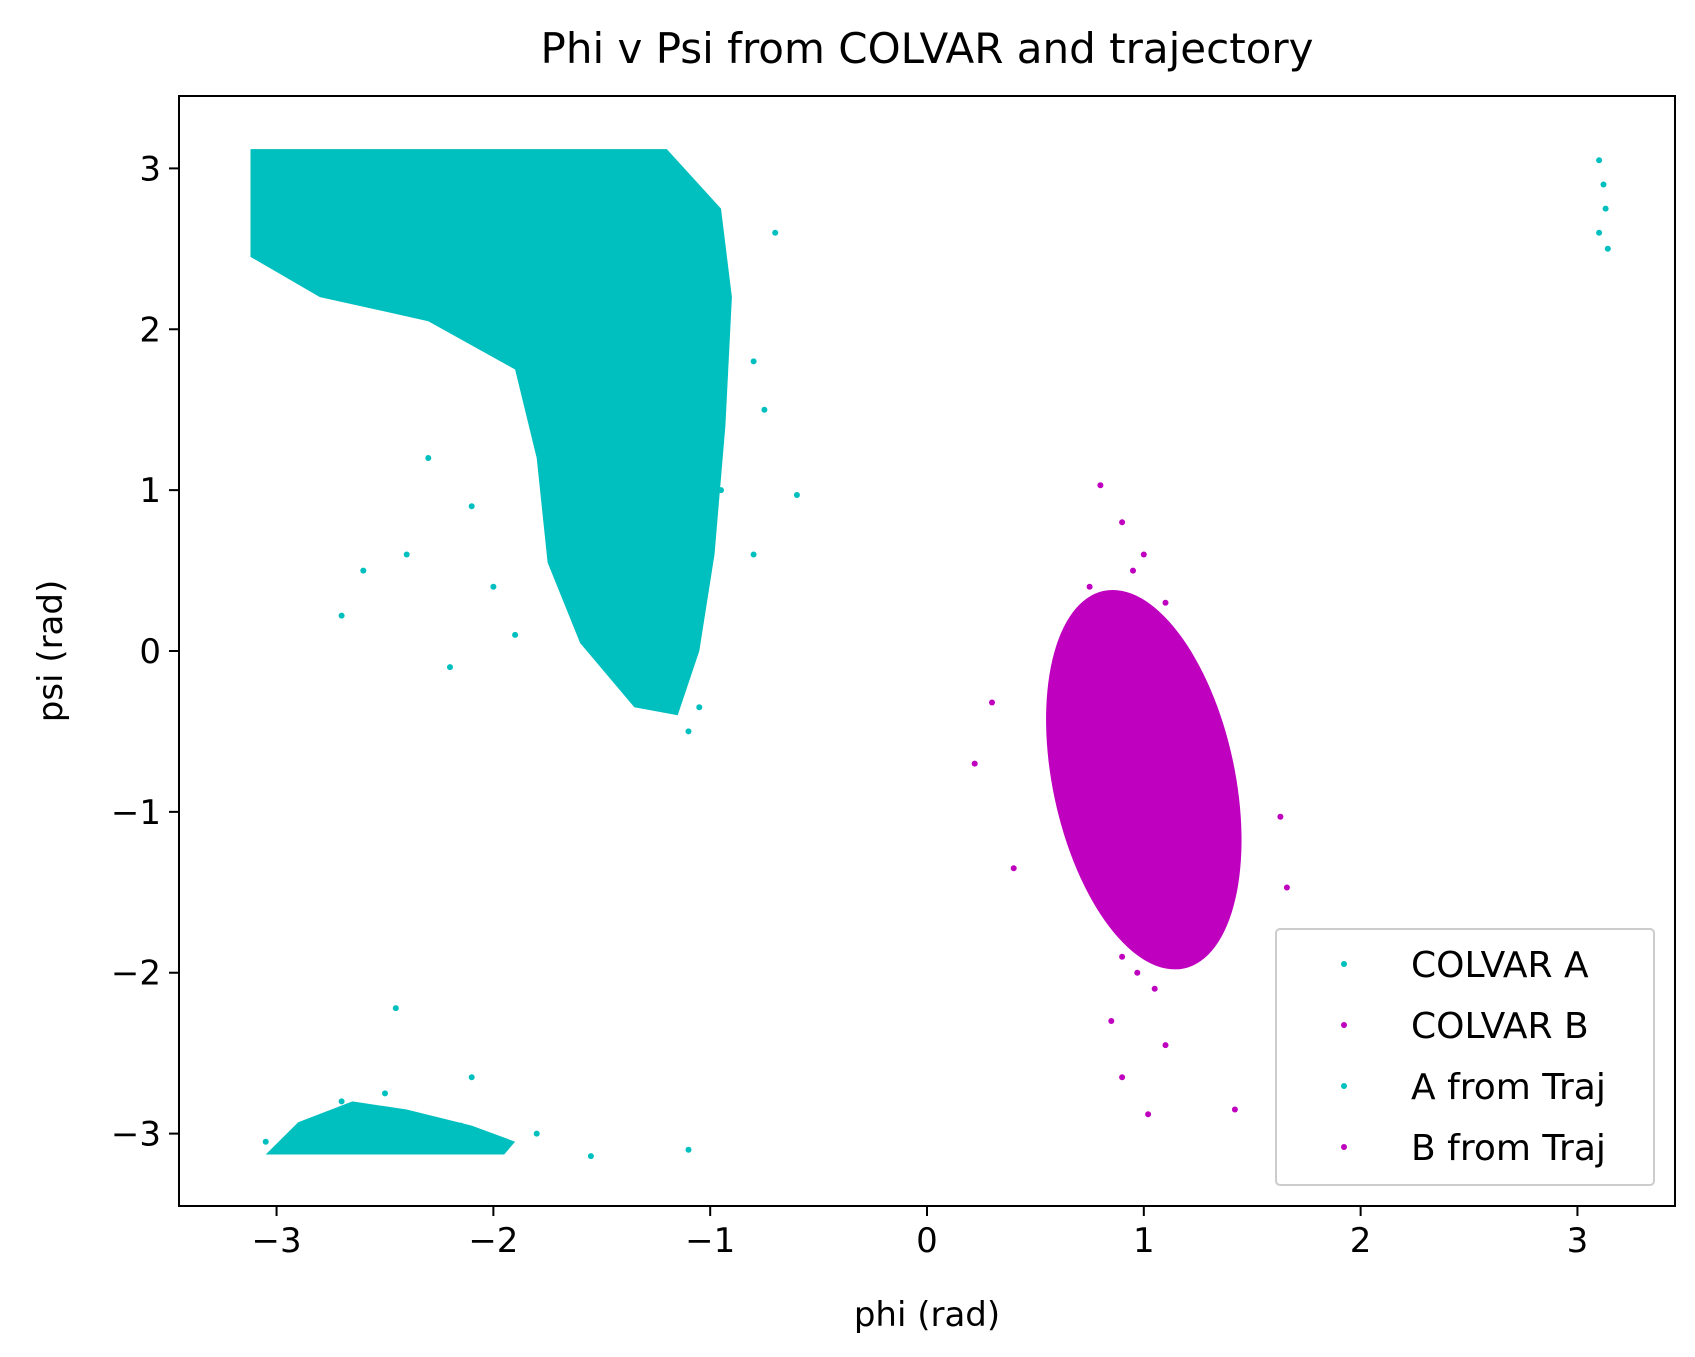  Describe the element at coordinates (1578, 1241) in the screenshot. I see `x-tick-label-7: 3` at that location.